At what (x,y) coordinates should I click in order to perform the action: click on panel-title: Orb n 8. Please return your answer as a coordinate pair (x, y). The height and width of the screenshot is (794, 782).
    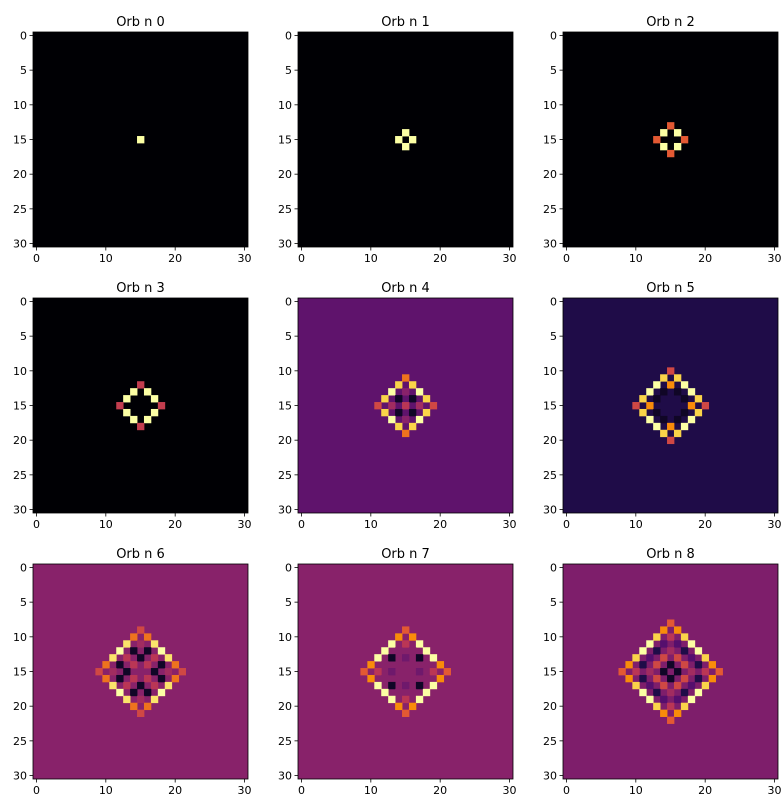
    Looking at the image, I should click on (670, 554).